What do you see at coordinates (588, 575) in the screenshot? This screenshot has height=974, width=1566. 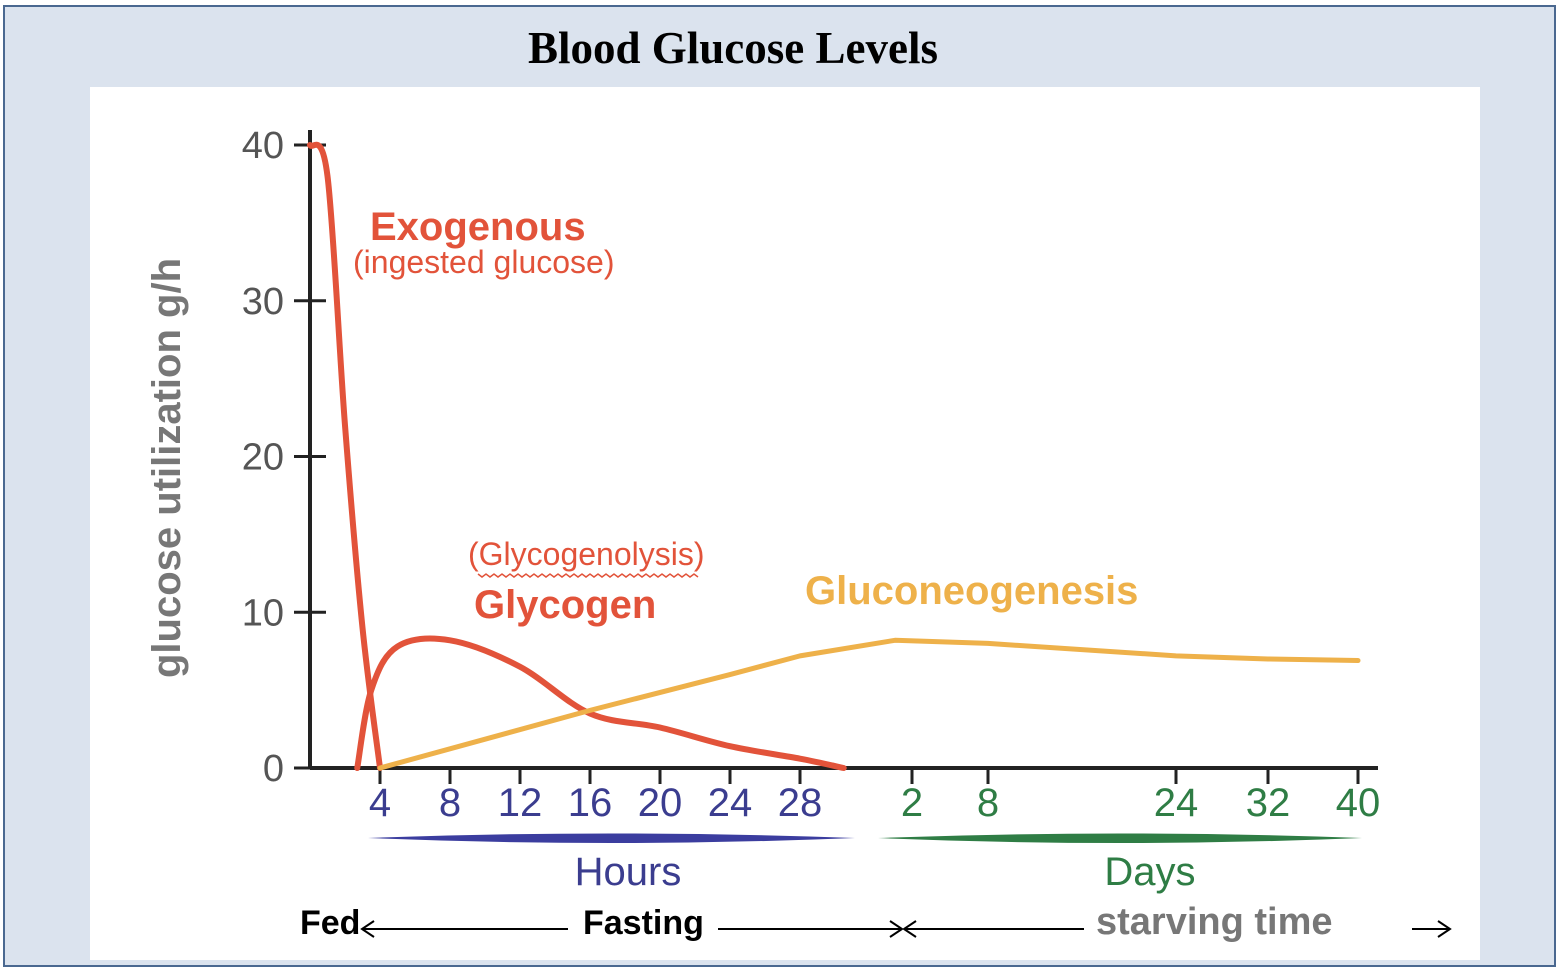 I see `spellcheck-underline` at bounding box center [588, 575].